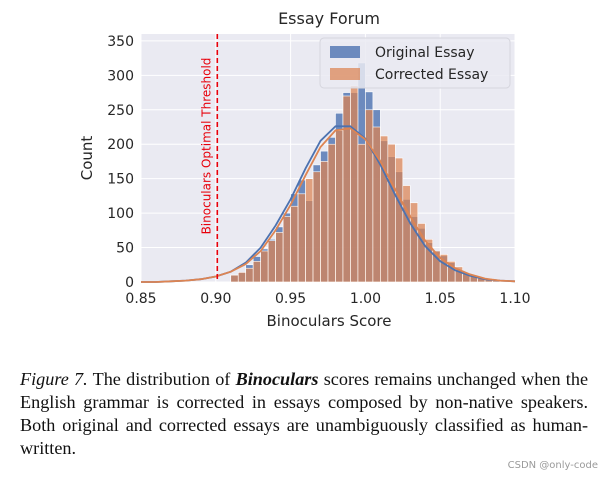 This screenshot has height=480, width=608. Describe the element at coordinates (120, 145) in the screenshot. I see `y-tick-label: 200` at that location.